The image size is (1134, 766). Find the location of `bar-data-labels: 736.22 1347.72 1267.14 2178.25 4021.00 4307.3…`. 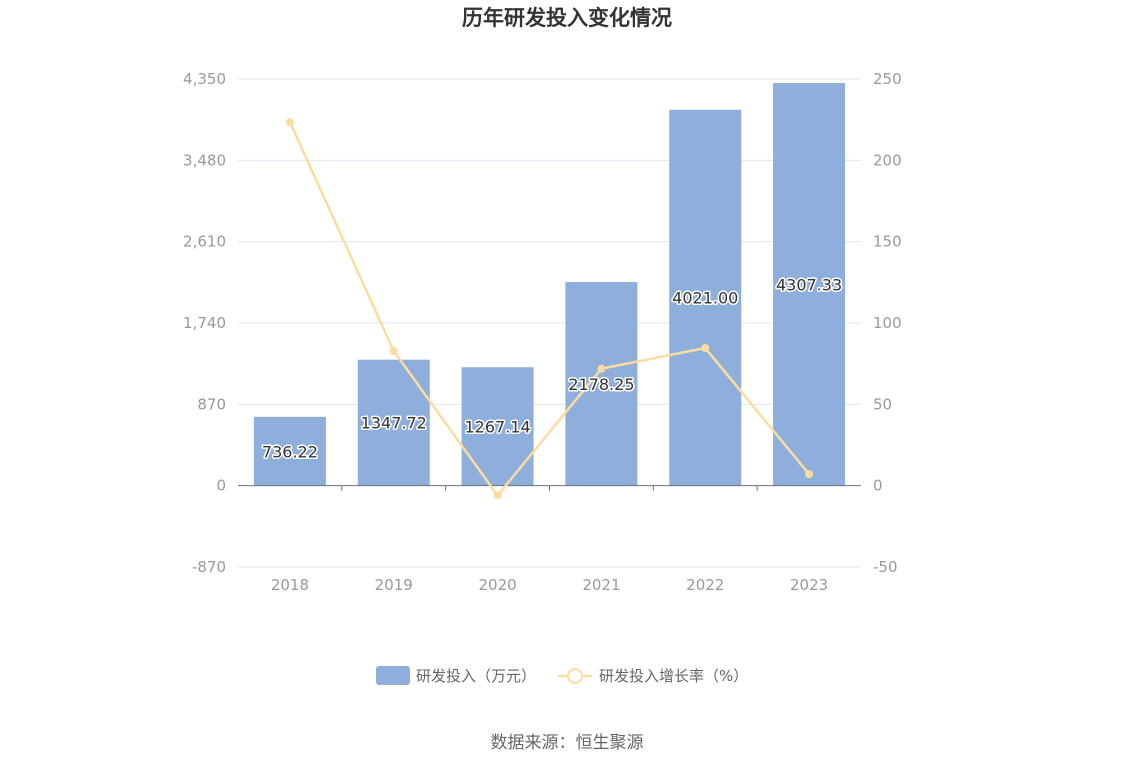

bar-data-labels: 736.22 1347.72 1267.14 2178.25 4021.00 4307.3… is located at coordinates (551, 368).